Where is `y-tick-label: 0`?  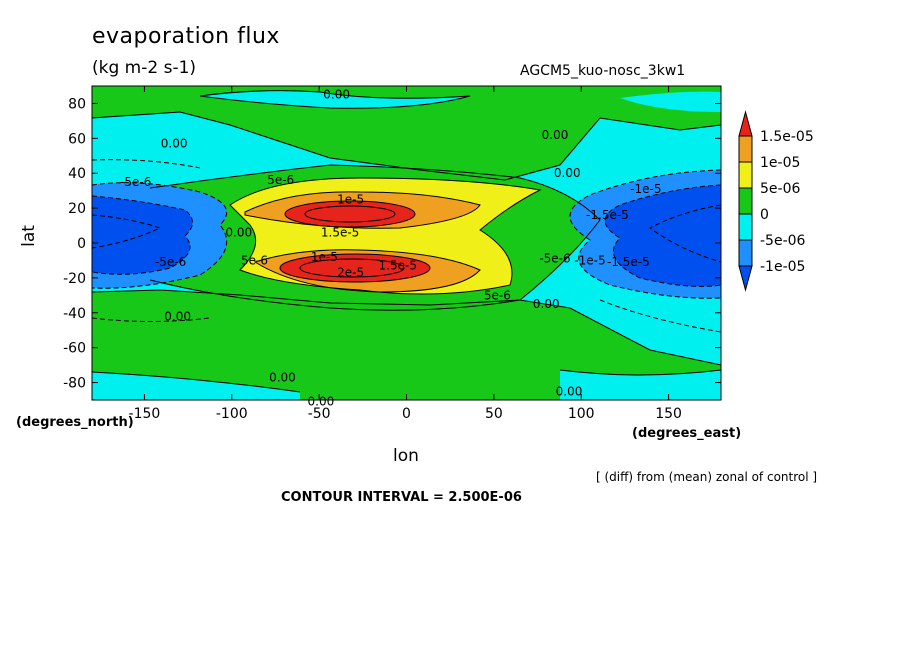
y-tick-label: 0 is located at coordinates (81, 244).